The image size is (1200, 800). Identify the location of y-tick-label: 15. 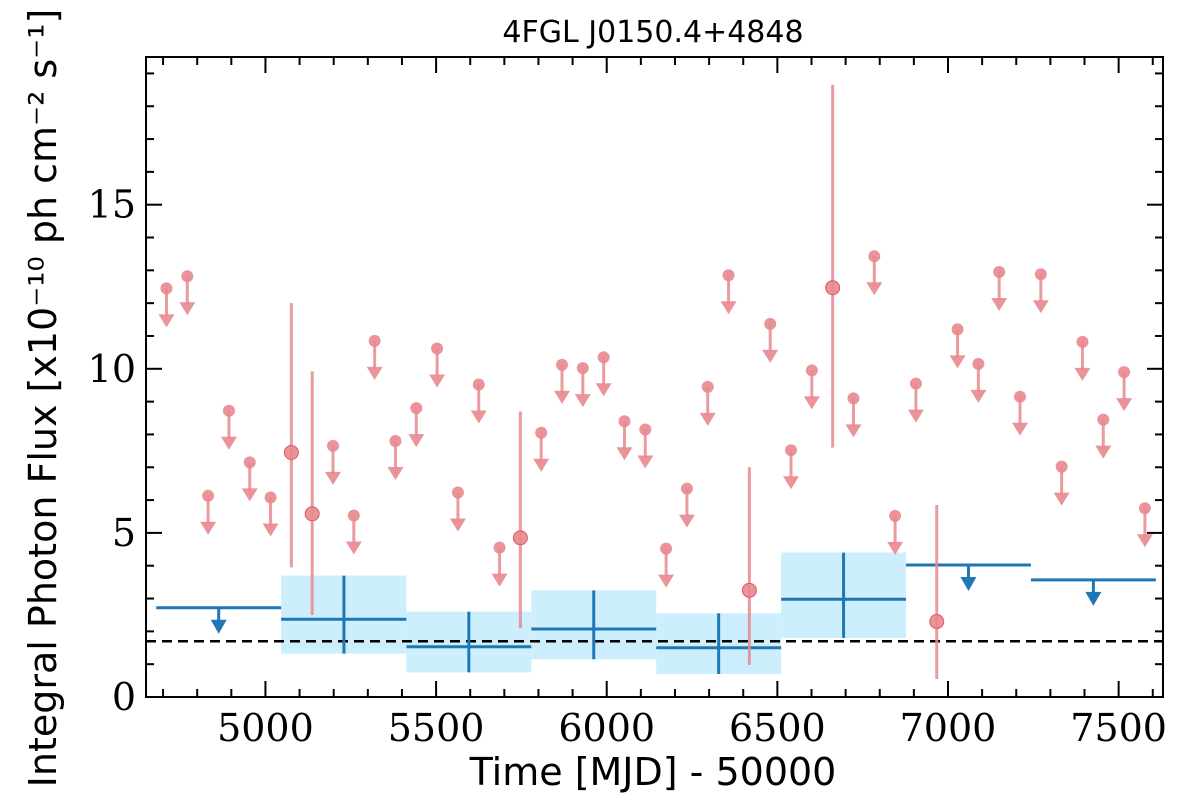
(112, 205).